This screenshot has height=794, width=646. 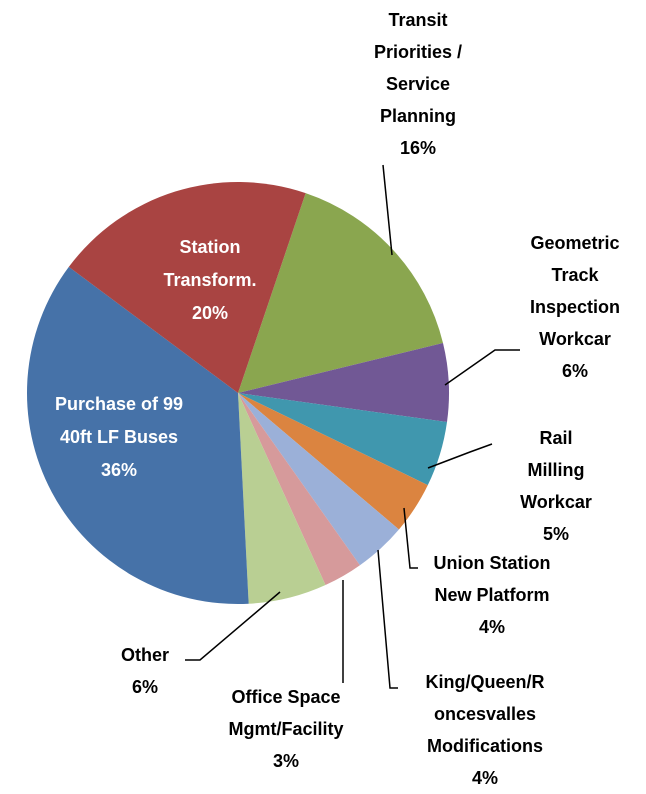 I want to click on slice-label: Union Station New Platform 4%, so click(x=492, y=595).